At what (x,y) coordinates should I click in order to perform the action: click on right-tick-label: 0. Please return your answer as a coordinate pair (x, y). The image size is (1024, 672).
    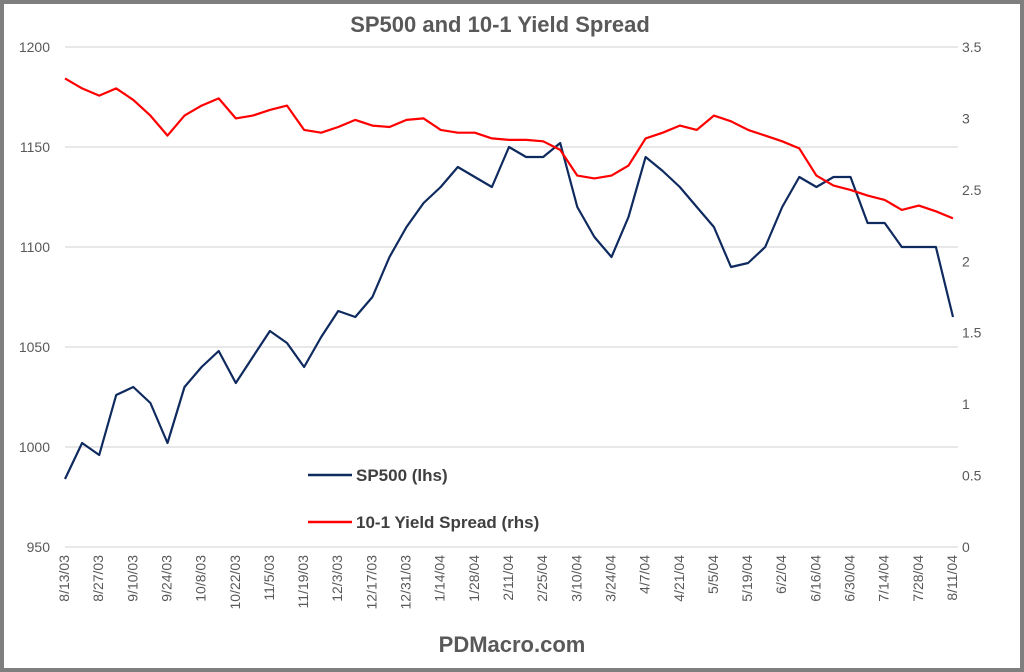
    Looking at the image, I should click on (966, 547).